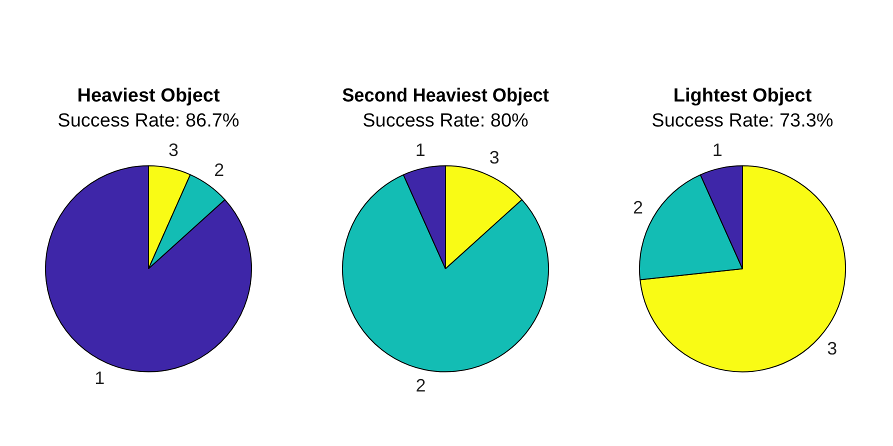  What do you see at coordinates (445, 121) in the screenshot?
I see `chart-subtitle: Success Rate: 80%` at bounding box center [445, 121].